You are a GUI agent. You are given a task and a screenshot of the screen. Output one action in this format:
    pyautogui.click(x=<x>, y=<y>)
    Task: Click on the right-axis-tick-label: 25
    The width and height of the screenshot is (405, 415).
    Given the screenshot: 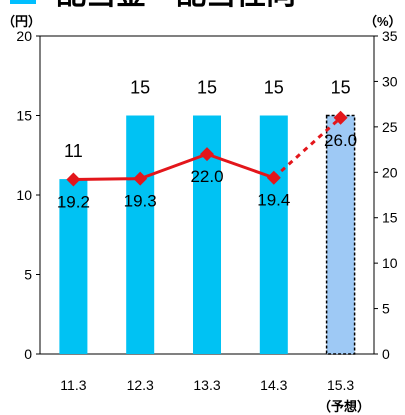 What is the action you would take?
    pyautogui.click(x=390, y=127)
    